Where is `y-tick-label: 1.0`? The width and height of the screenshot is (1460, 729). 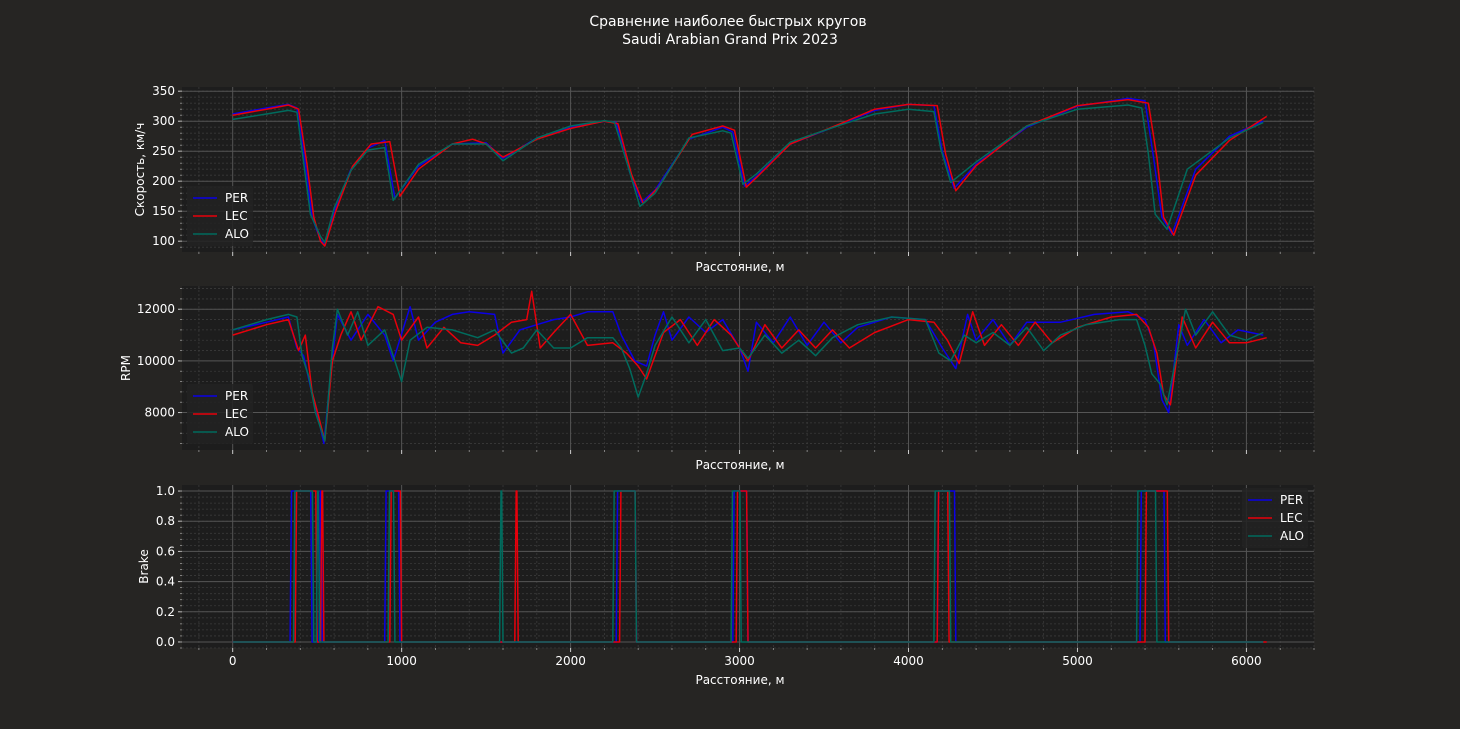 y-tick-label: 1.0 is located at coordinates (165, 491).